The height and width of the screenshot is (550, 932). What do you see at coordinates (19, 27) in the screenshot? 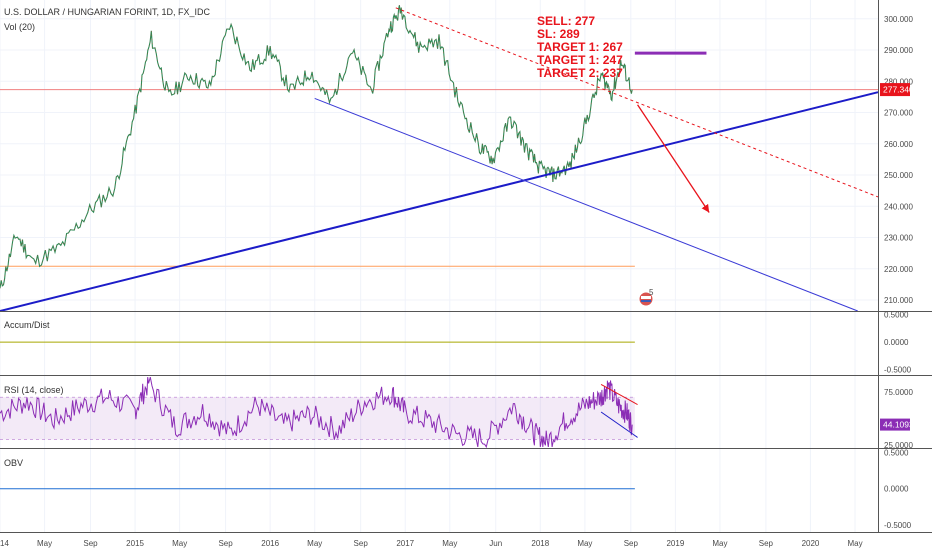
I see `volume-label: Vol (20)` at bounding box center [19, 27].